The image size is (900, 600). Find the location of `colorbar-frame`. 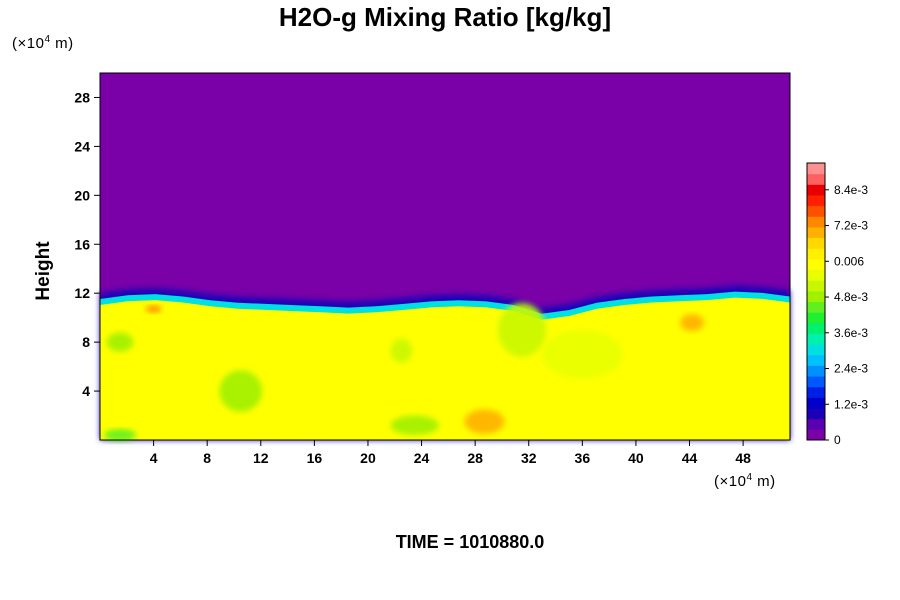

colorbar-frame is located at coordinates (816, 301).